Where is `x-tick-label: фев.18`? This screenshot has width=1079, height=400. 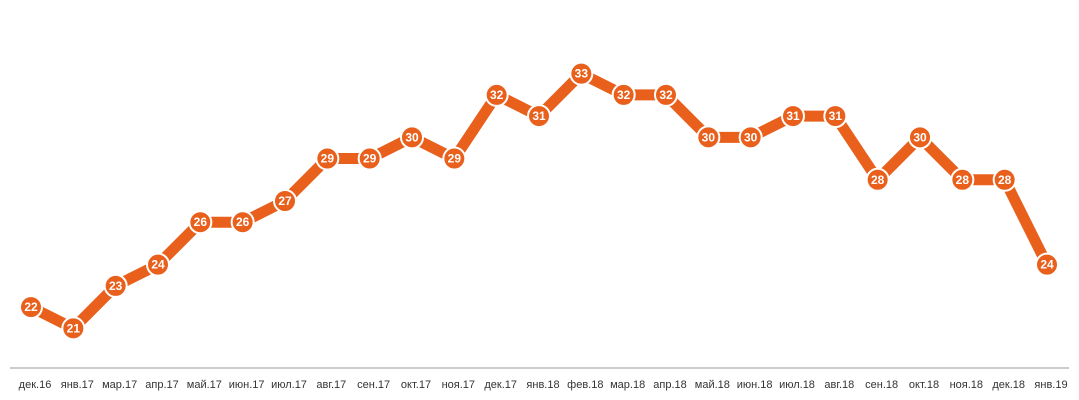
x-tick-label: фев.18 is located at coordinates (585, 385).